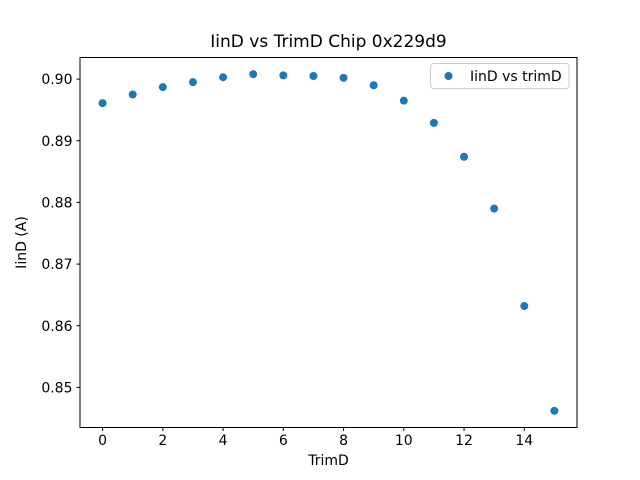  I want to click on y-axis-label: IinD (A), so click(22, 242).